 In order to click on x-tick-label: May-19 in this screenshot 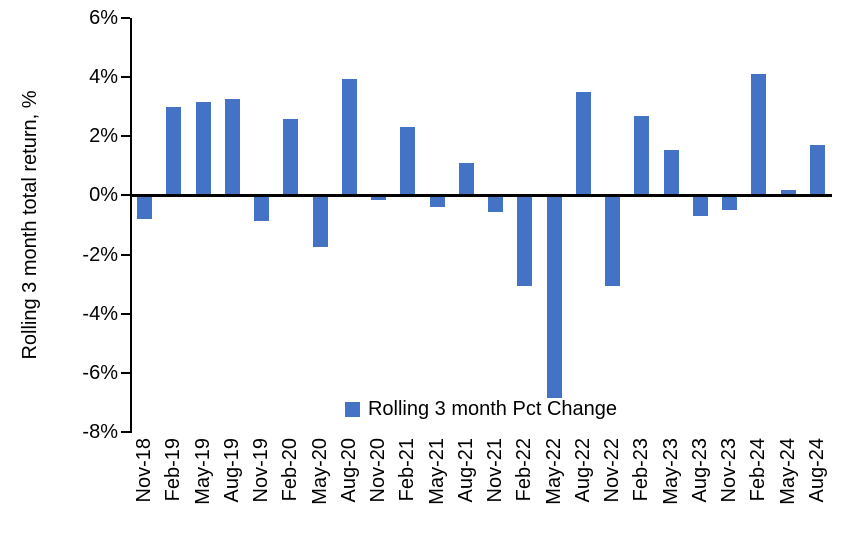, I will do `click(202, 471)`.